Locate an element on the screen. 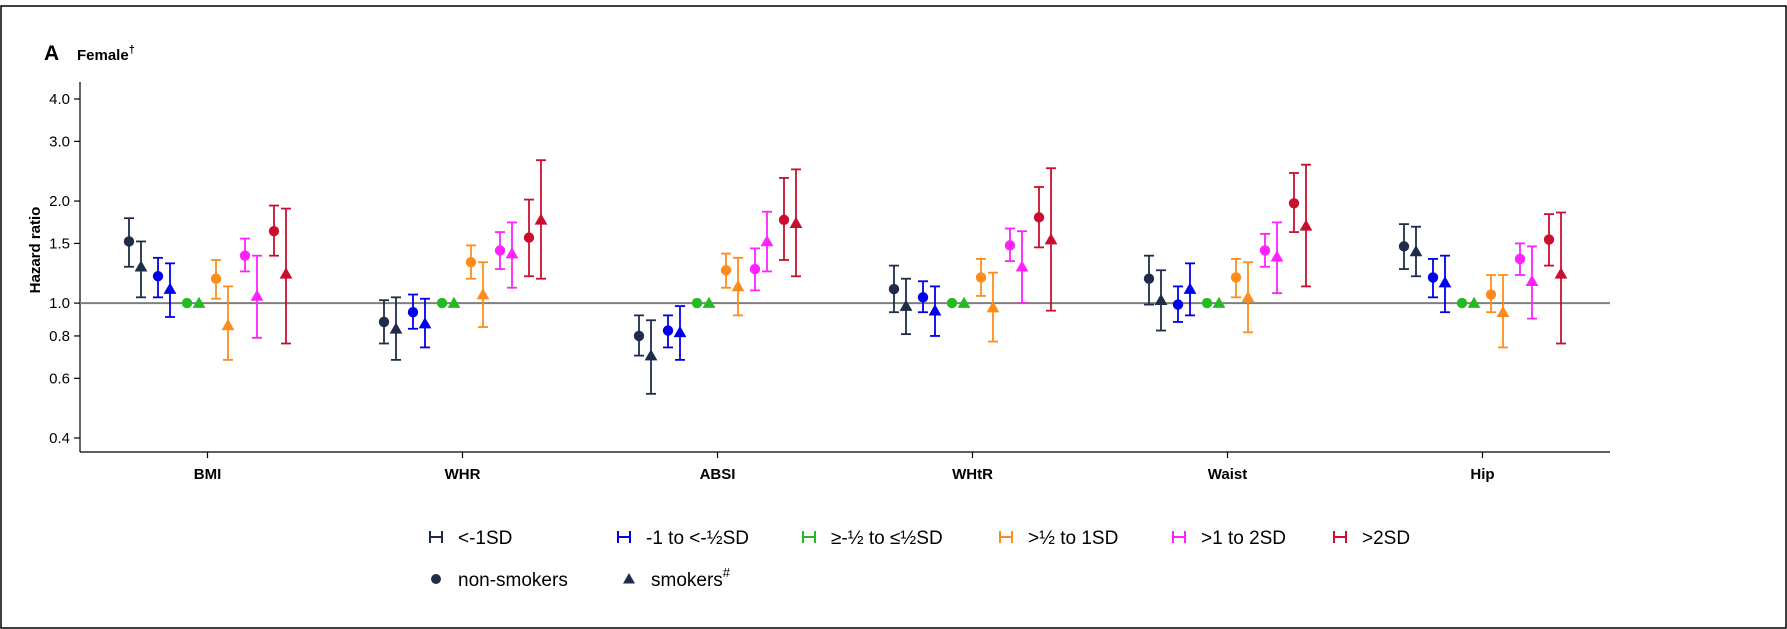  y-tick-label: 4.0 is located at coordinates (59, 99).